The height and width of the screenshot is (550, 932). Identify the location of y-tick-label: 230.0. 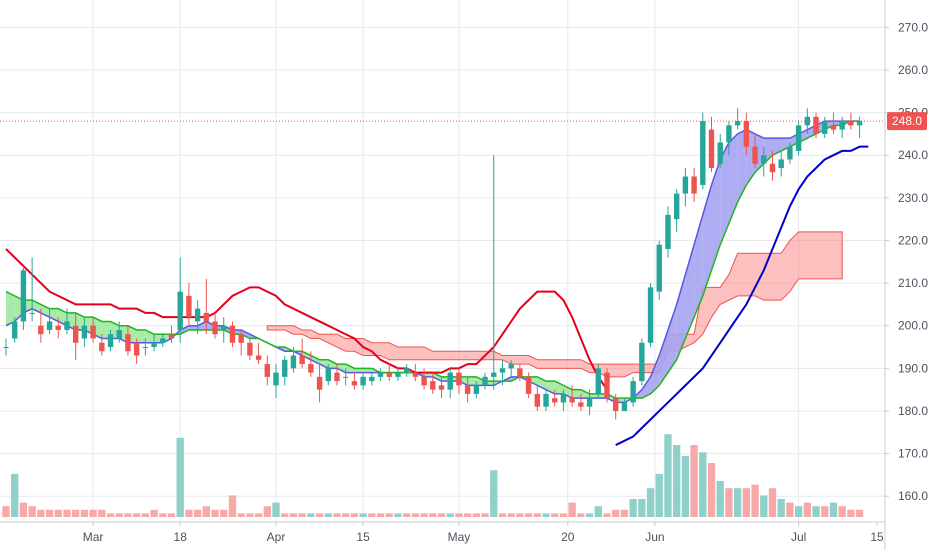
(913, 198).